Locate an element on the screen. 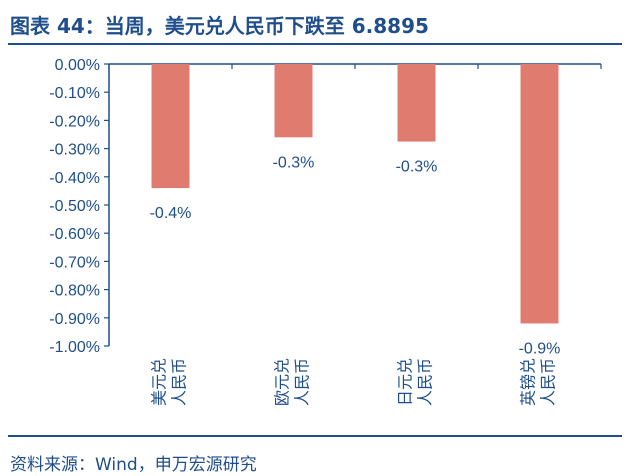 Image resolution: width=631 pixels, height=476 pixels. source-note: 资料来源：Wind，申万宏源研究 is located at coordinates (133, 465).